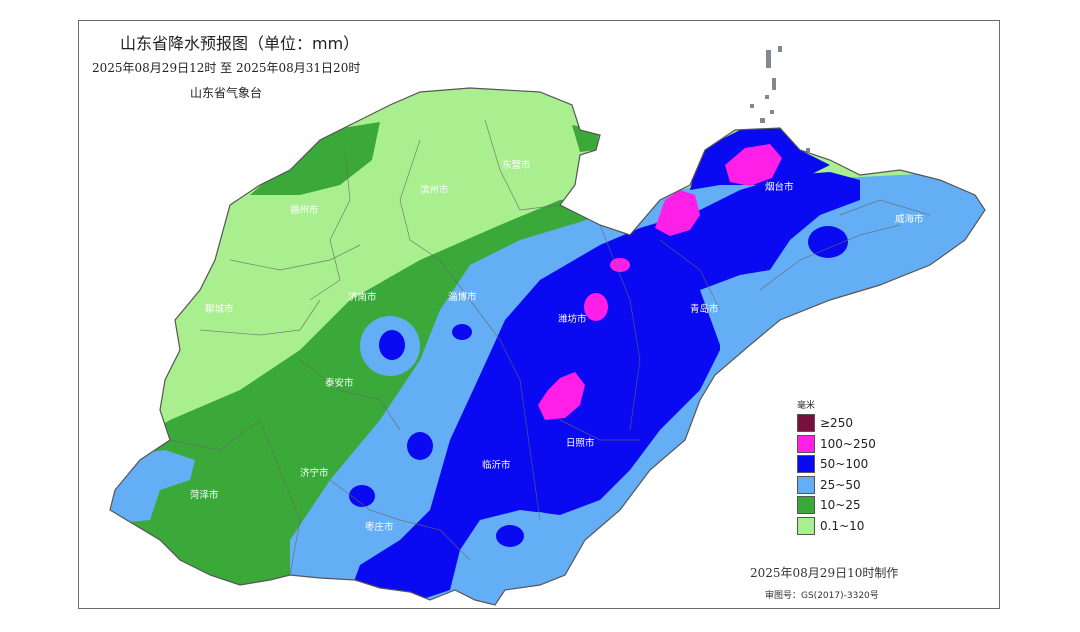 This screenshot has height=632, width=1080. I want to click on zone-100-250-coast, so click(677, 213).